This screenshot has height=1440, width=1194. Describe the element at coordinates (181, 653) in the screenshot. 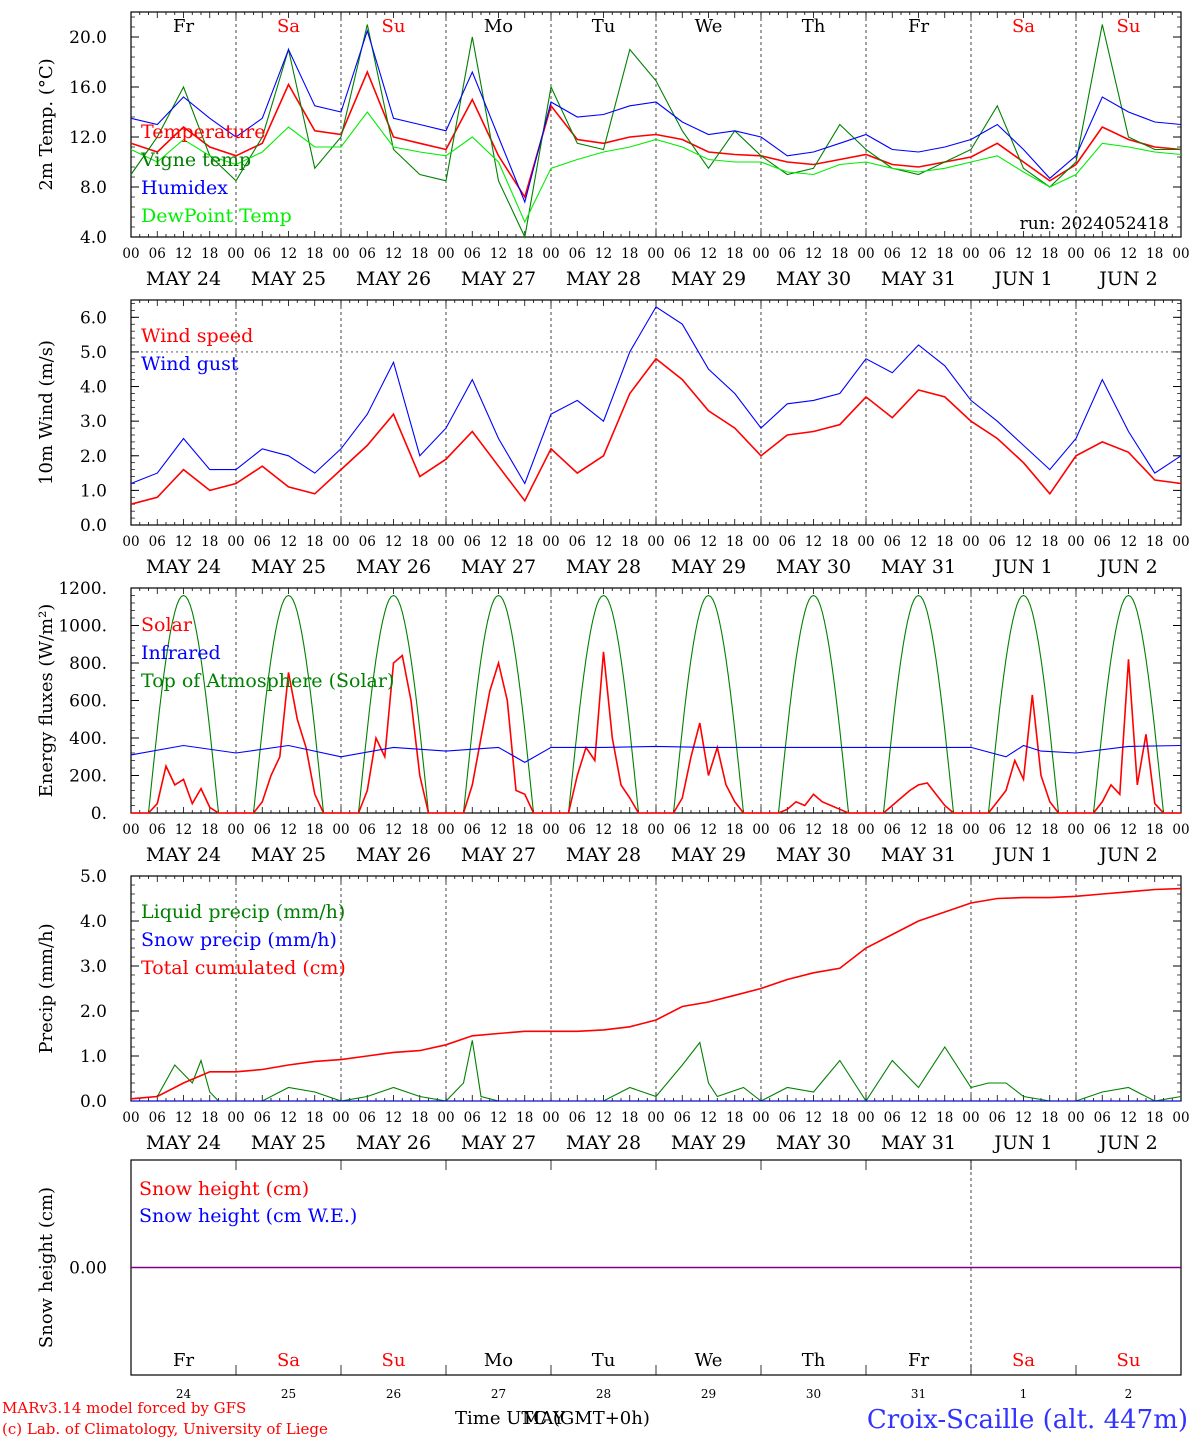

I see `legend-entry: Infrared` at that location.